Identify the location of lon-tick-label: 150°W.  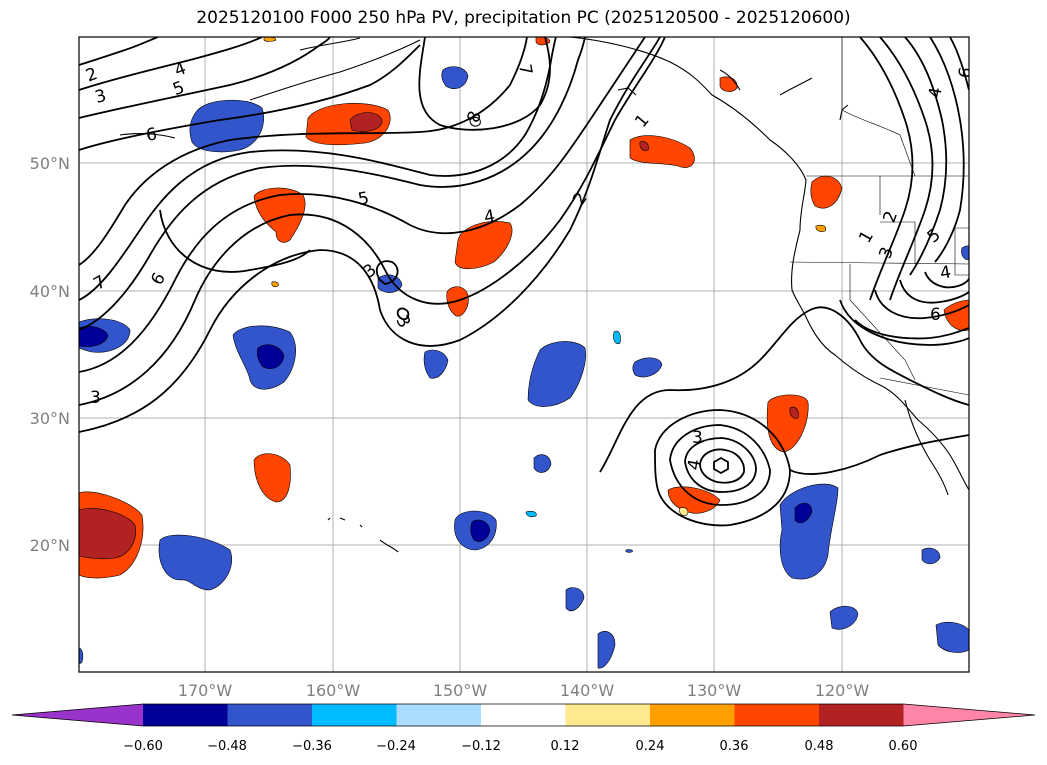
(460, 690).